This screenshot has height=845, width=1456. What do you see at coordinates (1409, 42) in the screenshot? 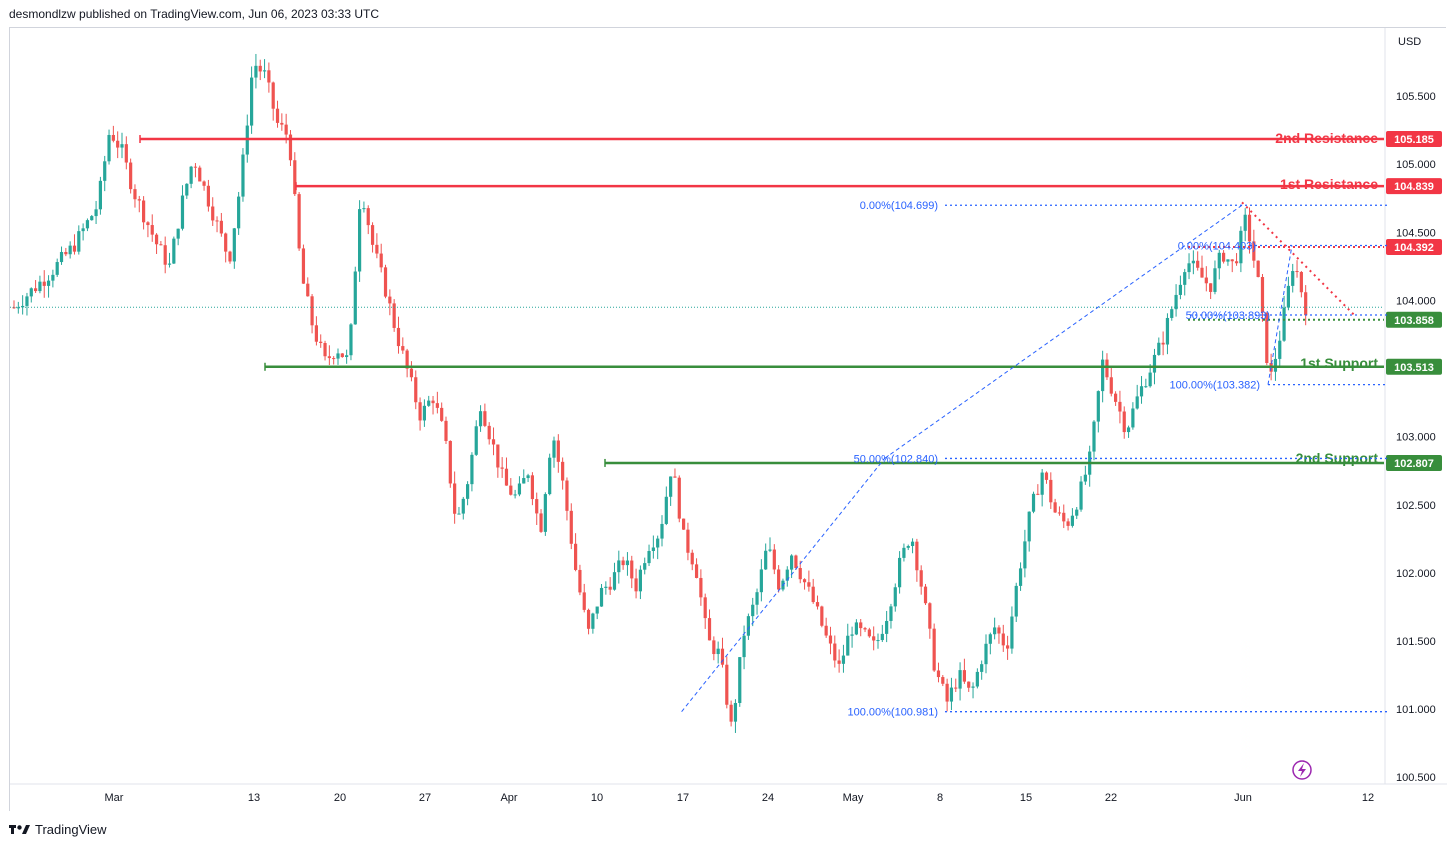
I see `currency-label: USD` at bounding box center [1409, 42].